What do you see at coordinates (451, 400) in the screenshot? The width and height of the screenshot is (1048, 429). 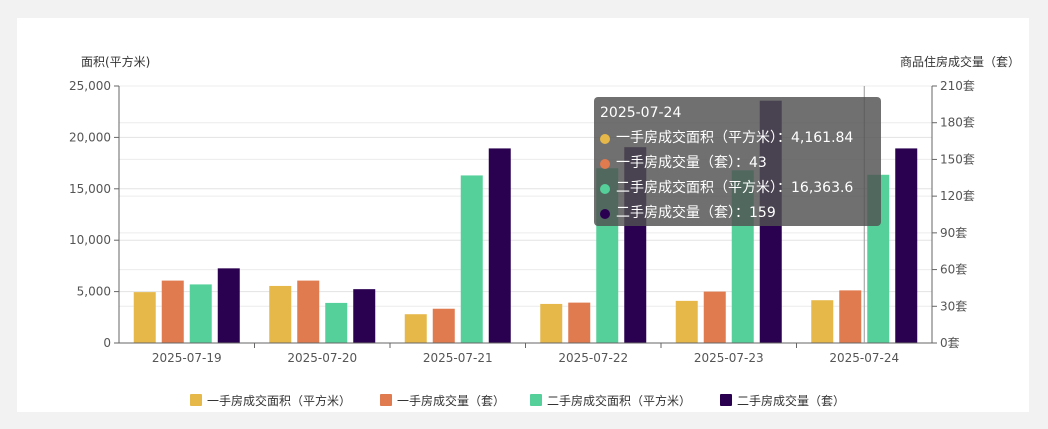 I see `legend-label: 一手房成交量（套）` at bounding box center [451, 400].